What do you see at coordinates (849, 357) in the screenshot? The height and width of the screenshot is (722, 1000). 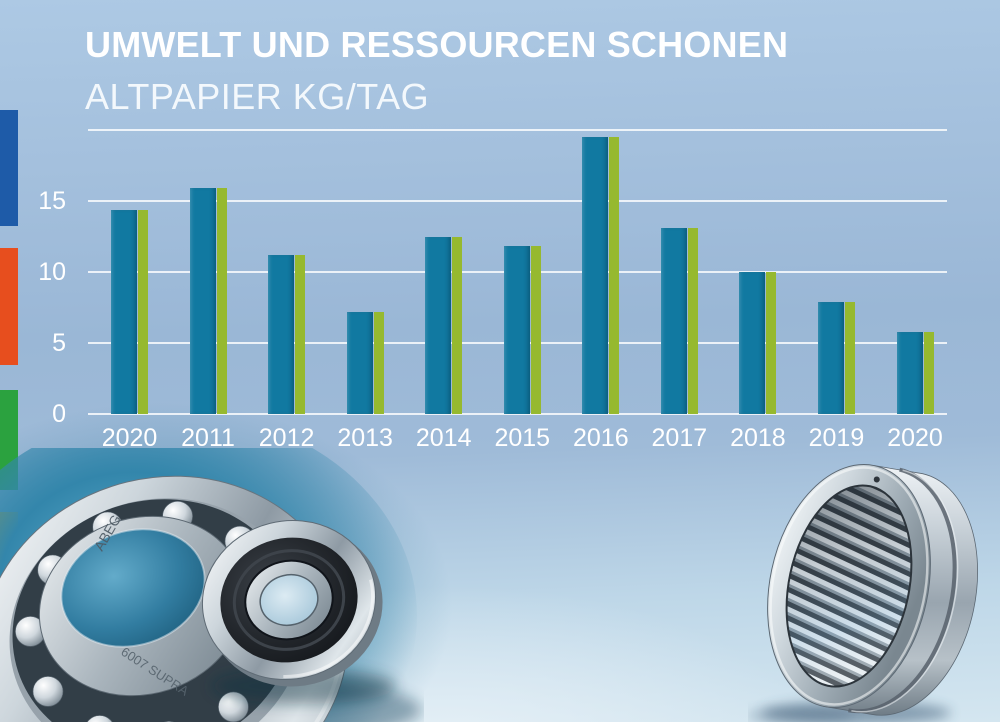 I see `bar-shadow-2019` at bounding box center [849, 357].